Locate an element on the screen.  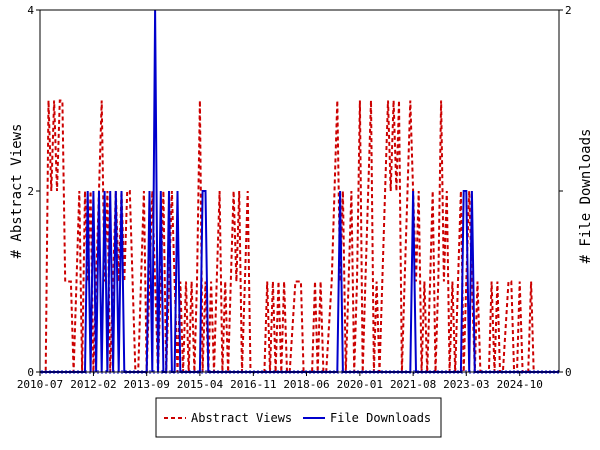
y-right-axis-title: # File Downloads is located at coordinates (586, 196).